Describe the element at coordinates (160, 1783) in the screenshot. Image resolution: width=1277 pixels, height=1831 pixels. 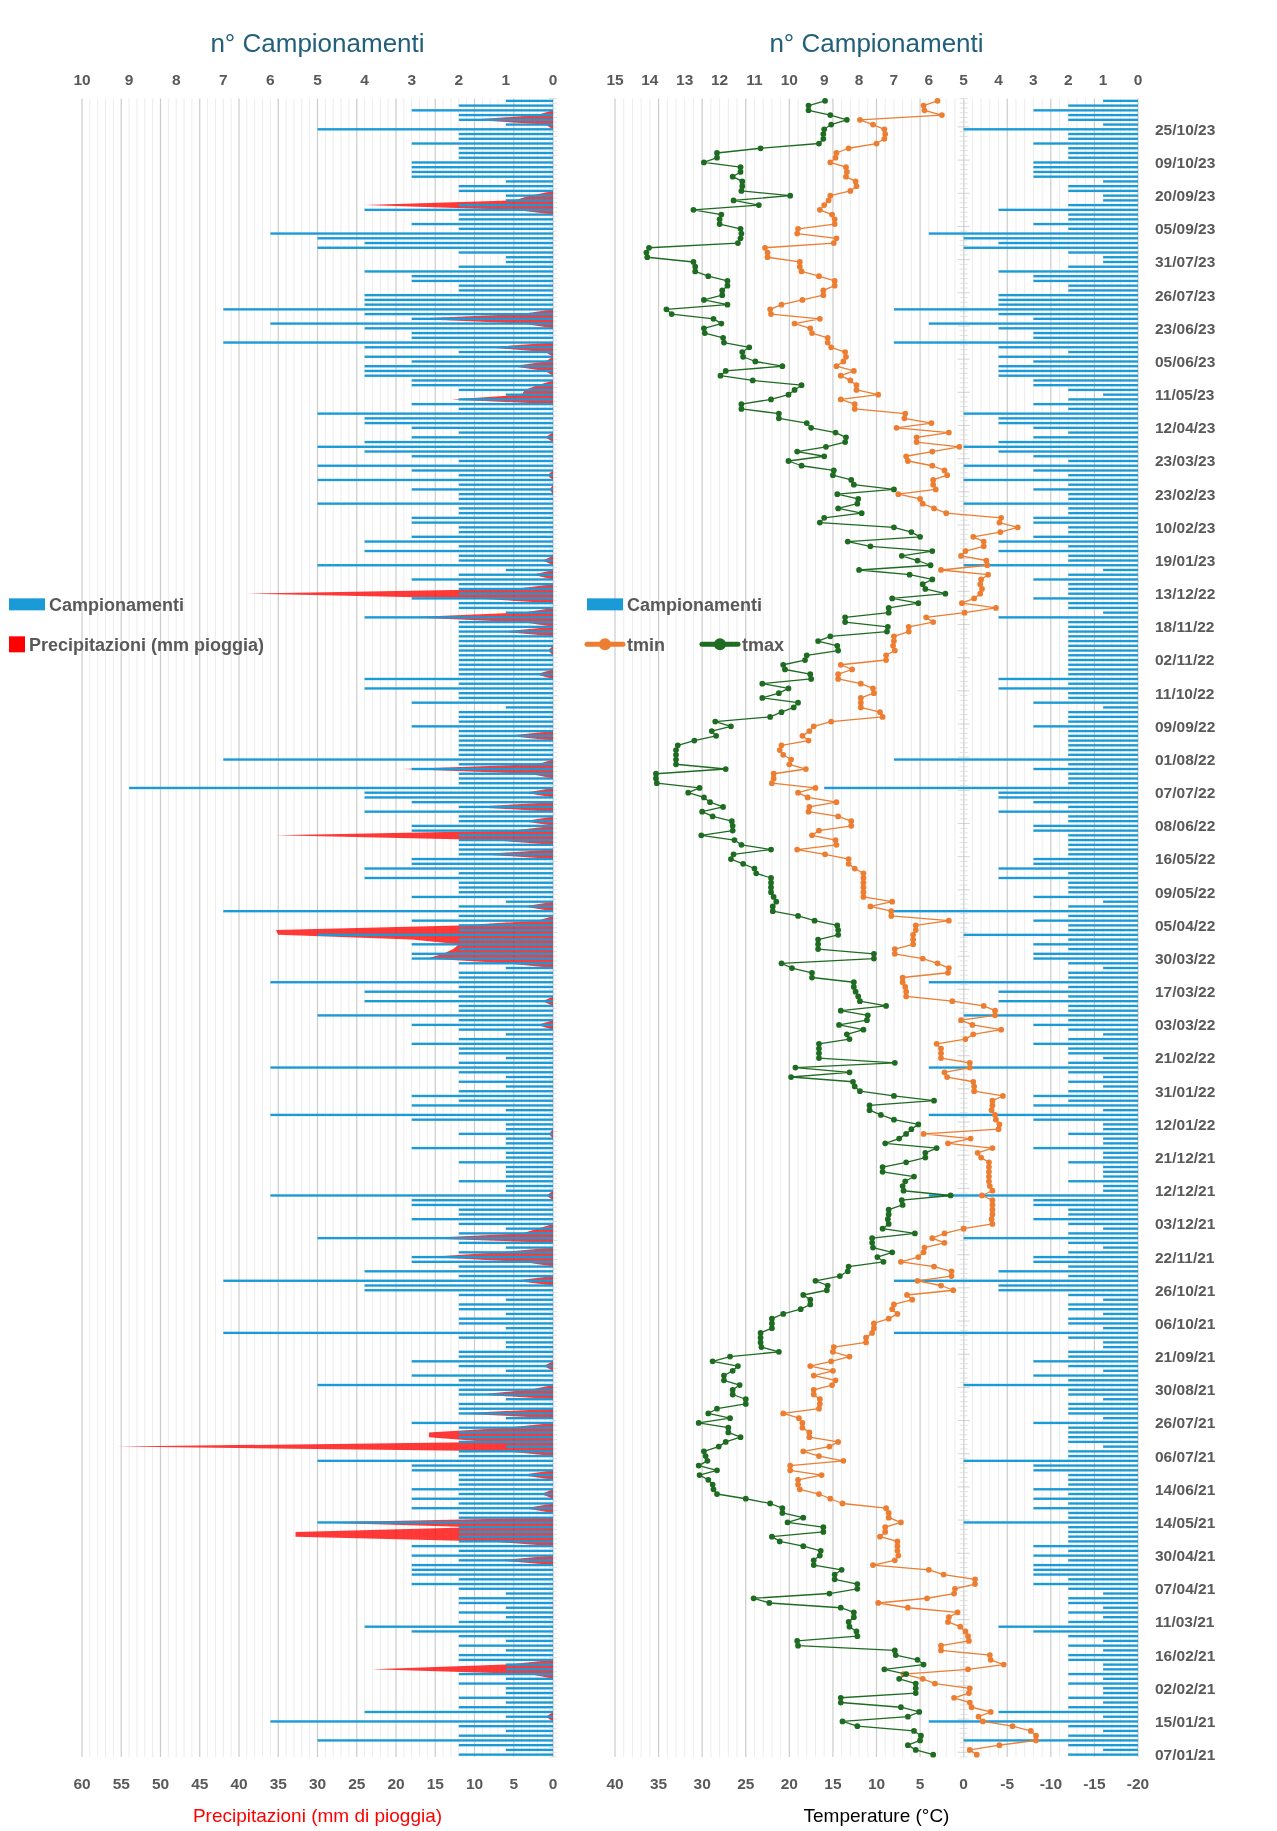
I see `x-tick-label: 50` at that location.